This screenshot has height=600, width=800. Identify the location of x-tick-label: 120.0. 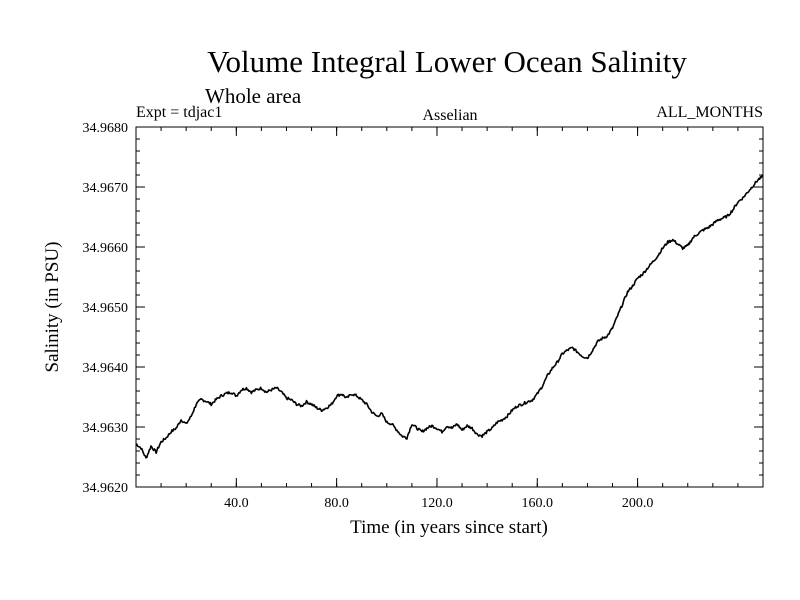
(437, 503).